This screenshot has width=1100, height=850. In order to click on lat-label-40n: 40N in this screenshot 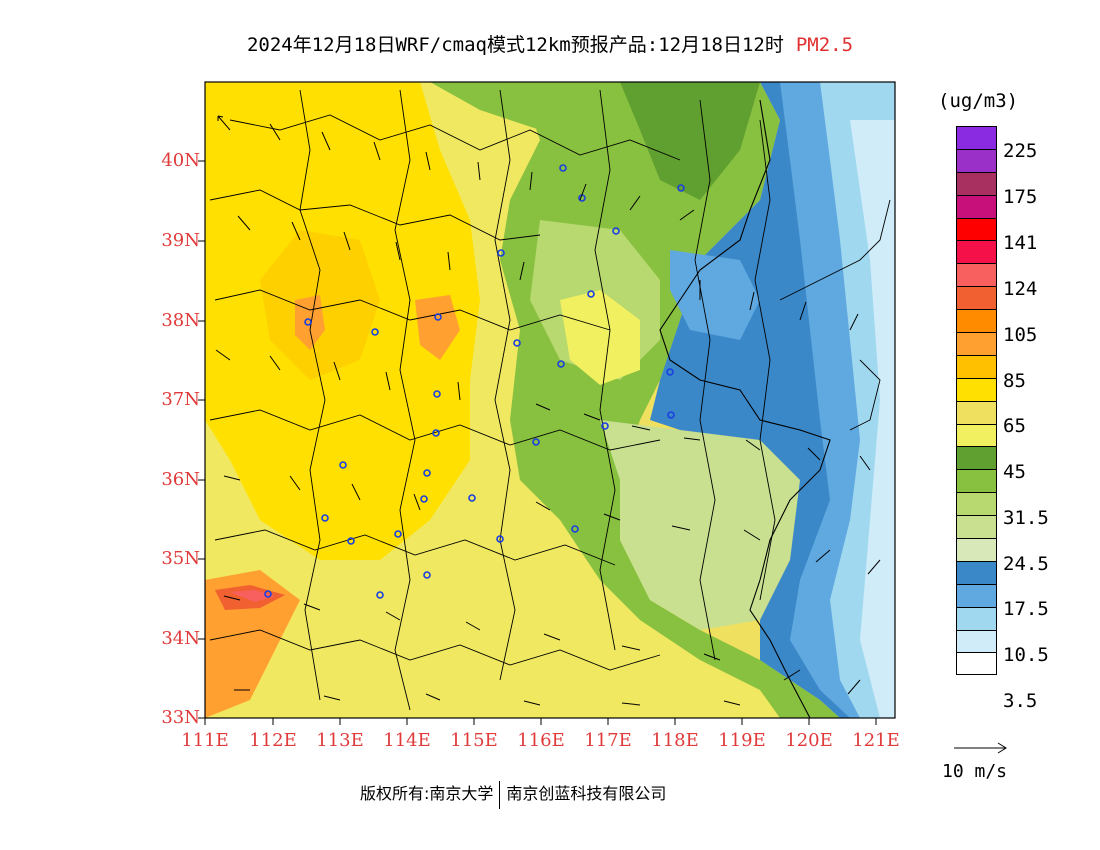, I will do `click(180, 160)`.